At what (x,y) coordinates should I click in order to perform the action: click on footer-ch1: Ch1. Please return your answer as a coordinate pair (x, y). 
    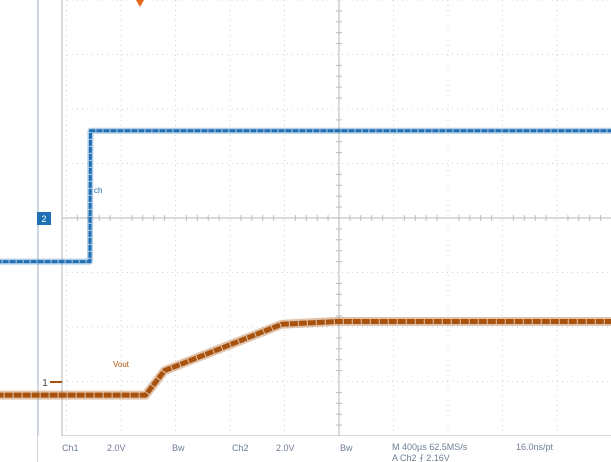
    Looking at the image, I should click on (70, 448).